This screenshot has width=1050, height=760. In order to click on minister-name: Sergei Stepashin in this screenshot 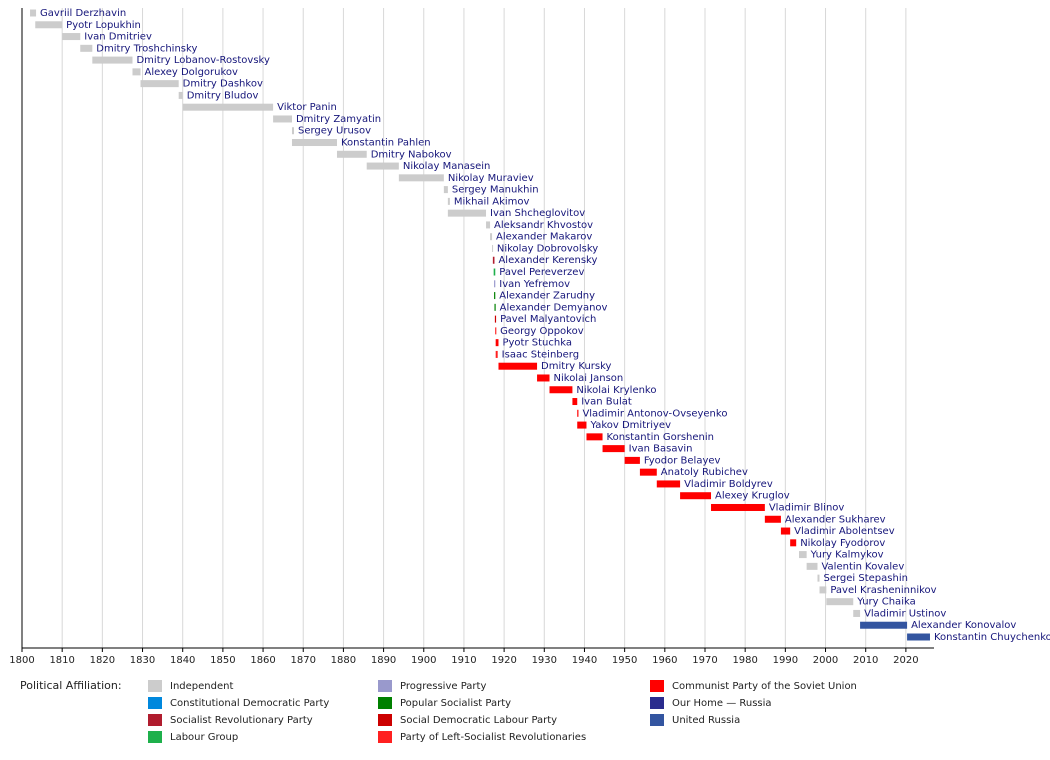, I will do `click(865, 578)`.